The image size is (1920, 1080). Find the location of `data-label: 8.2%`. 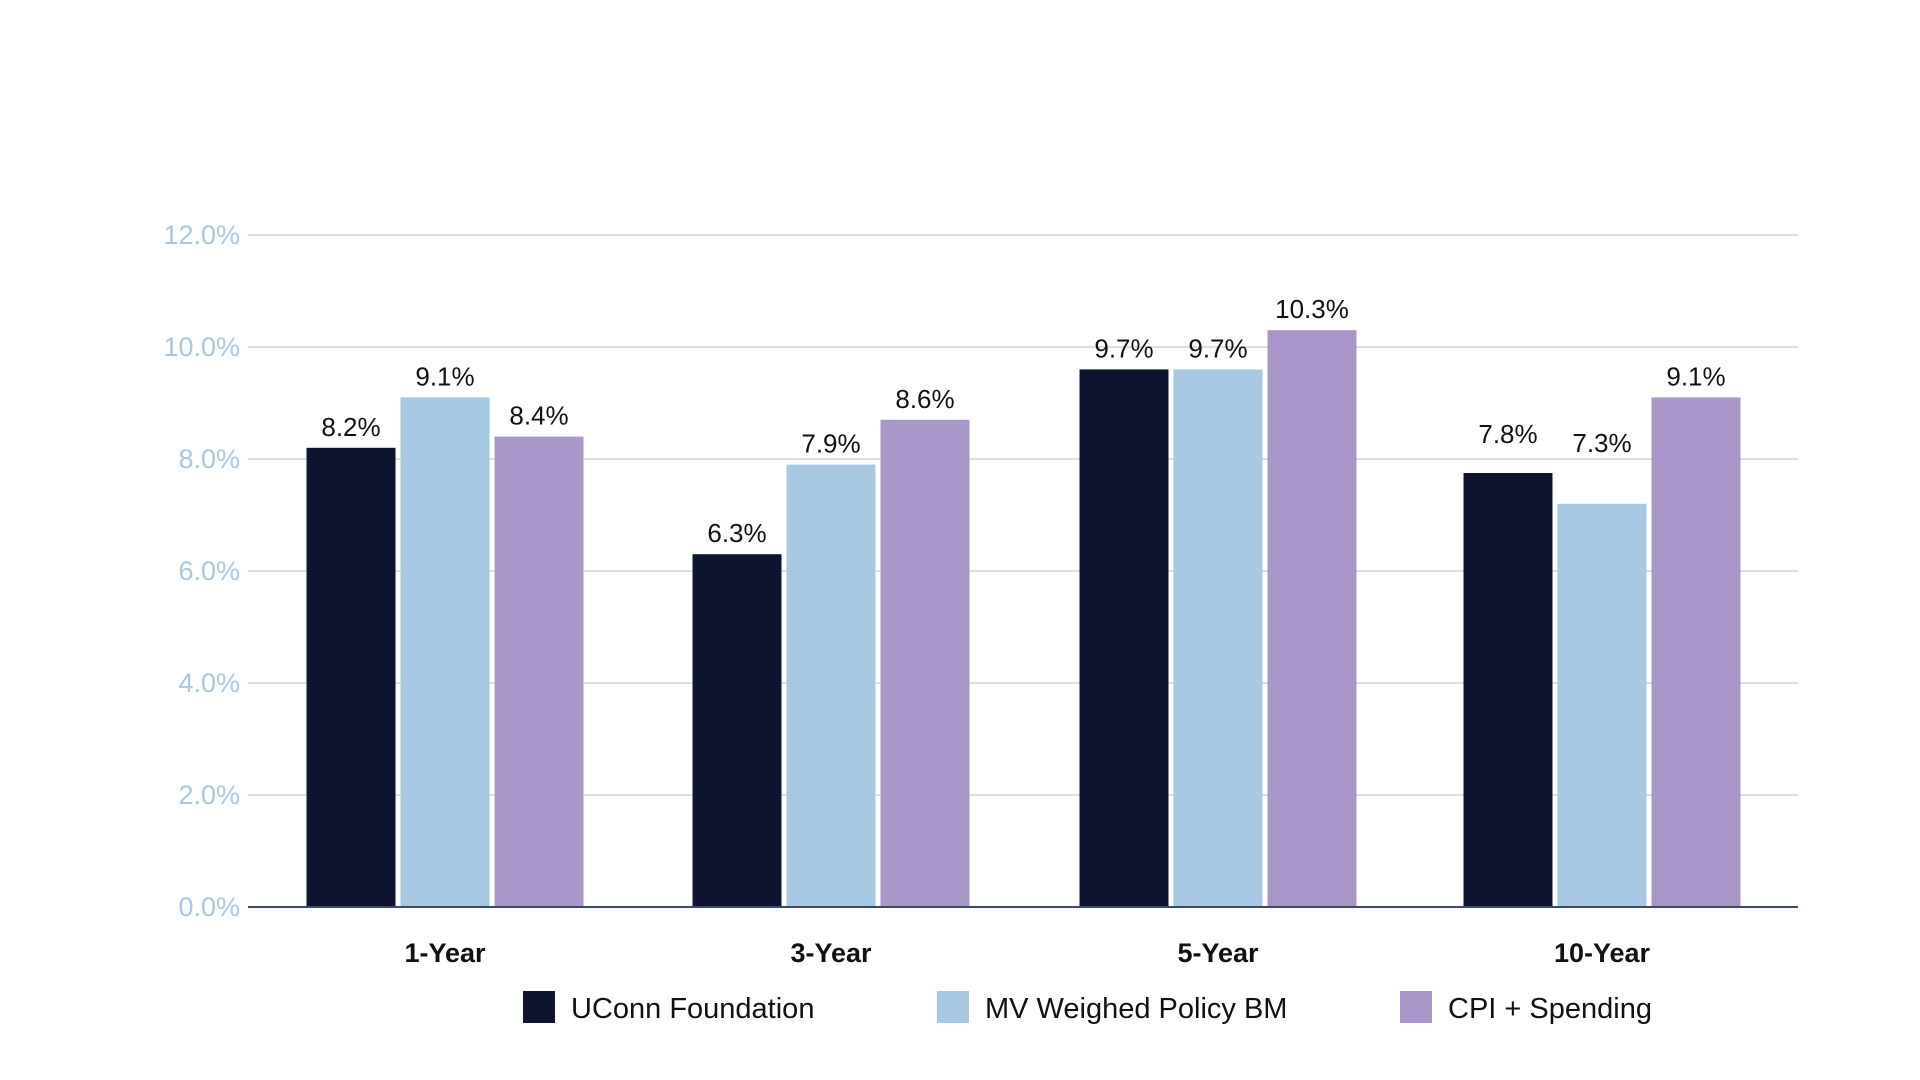

data-label: 8.2% is located at coordinates (350, 427).